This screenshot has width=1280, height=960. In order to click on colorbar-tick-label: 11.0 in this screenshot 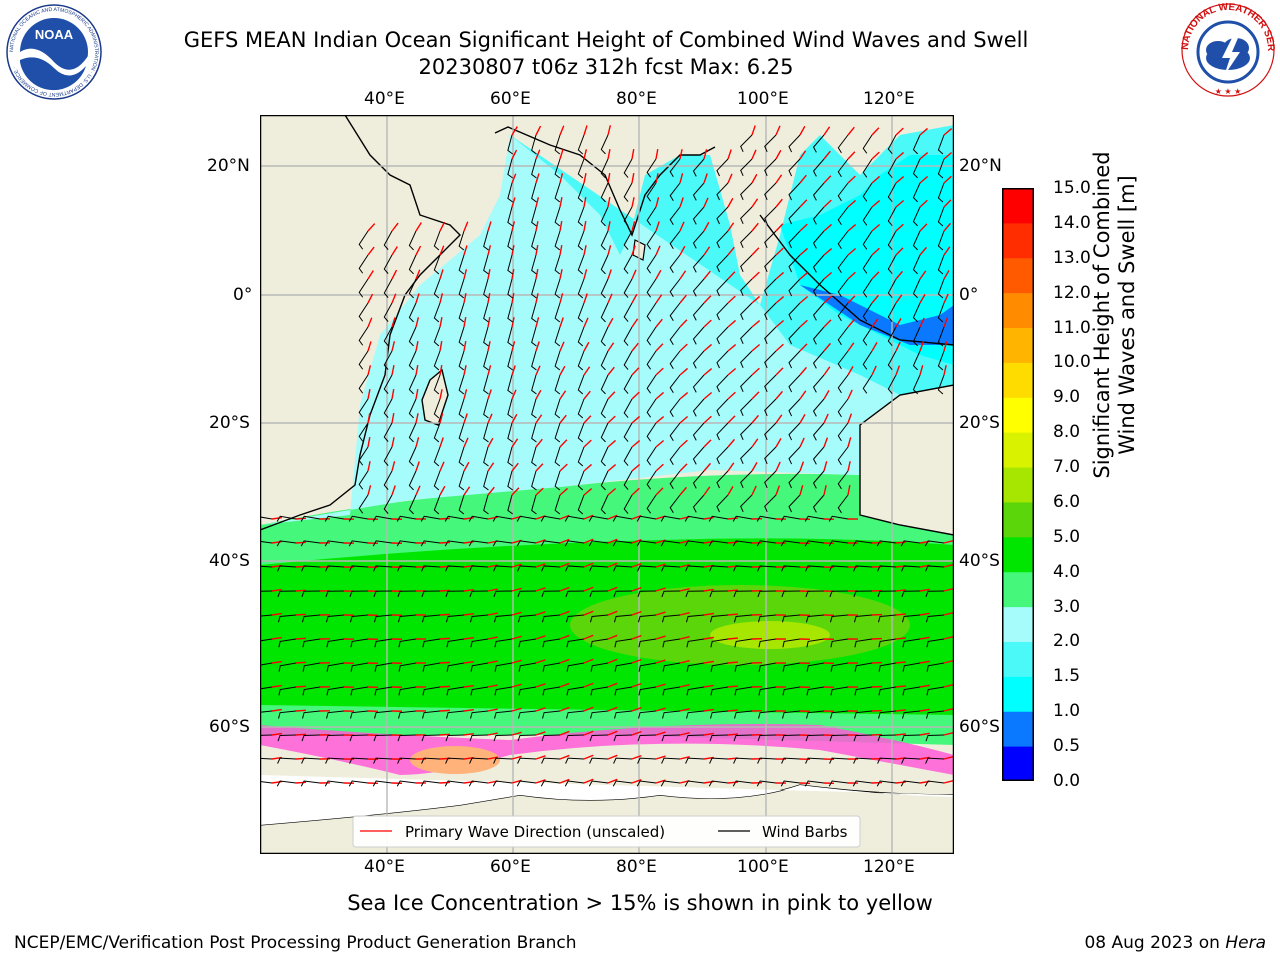, I will do `click(1072, 327)`.